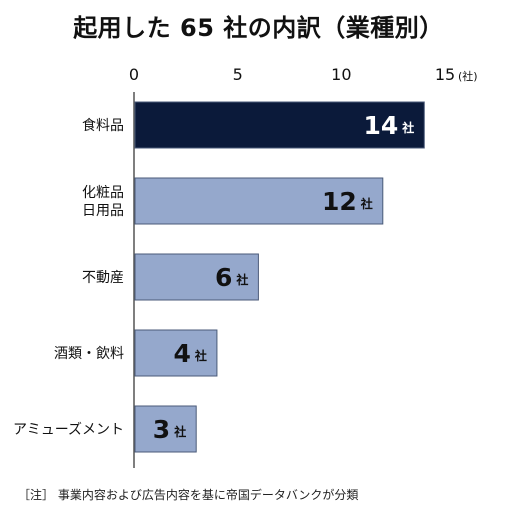  What do you see at coordinates (103, 193) in the screenshot?
I see `category-label: 化粧品` at bounding box center [103, 193].